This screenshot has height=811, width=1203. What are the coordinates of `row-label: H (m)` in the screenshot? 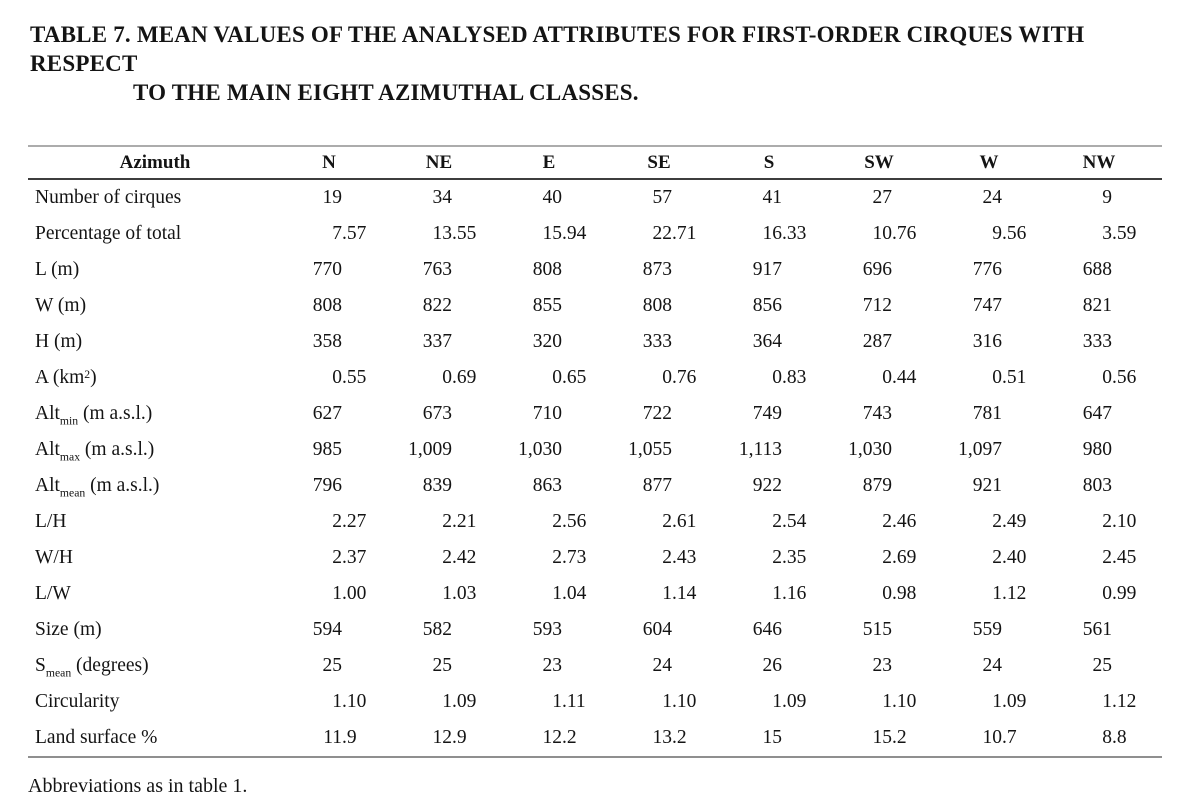 It's located at (59, 341).